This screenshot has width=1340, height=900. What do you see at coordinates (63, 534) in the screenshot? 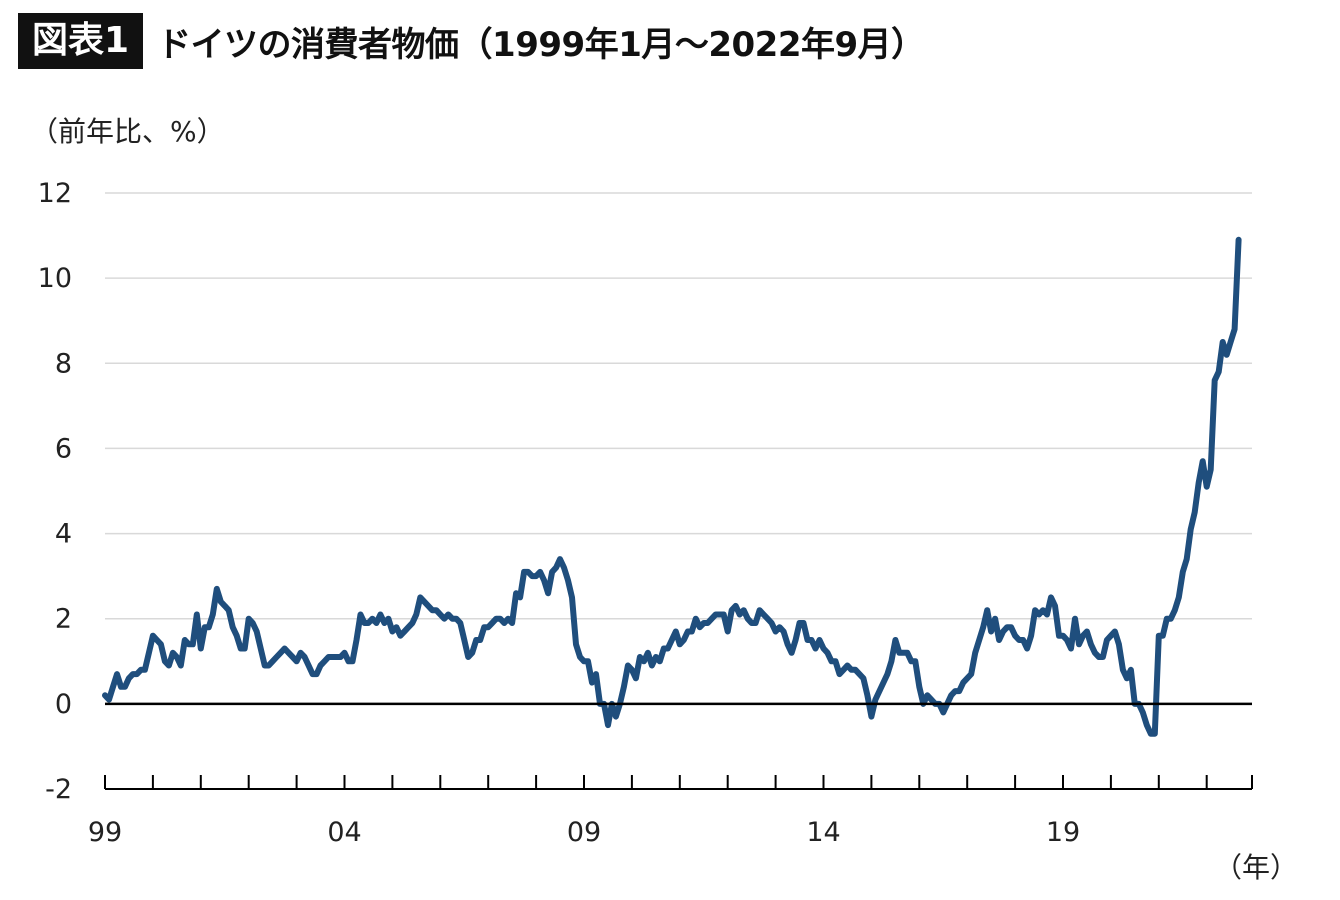
I see `y-tick-label: 4` at bounding box center [63, 534].